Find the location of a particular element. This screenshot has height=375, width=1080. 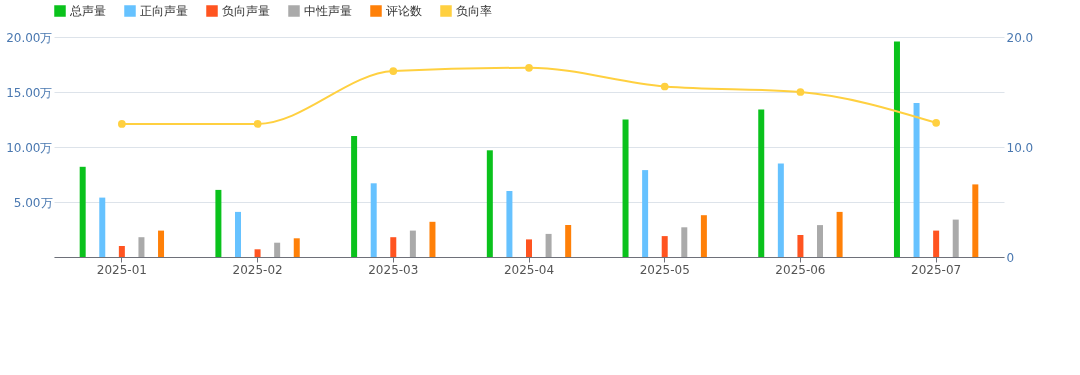

y-tick-label: 20.00万 is located at coordinates (29, 37).